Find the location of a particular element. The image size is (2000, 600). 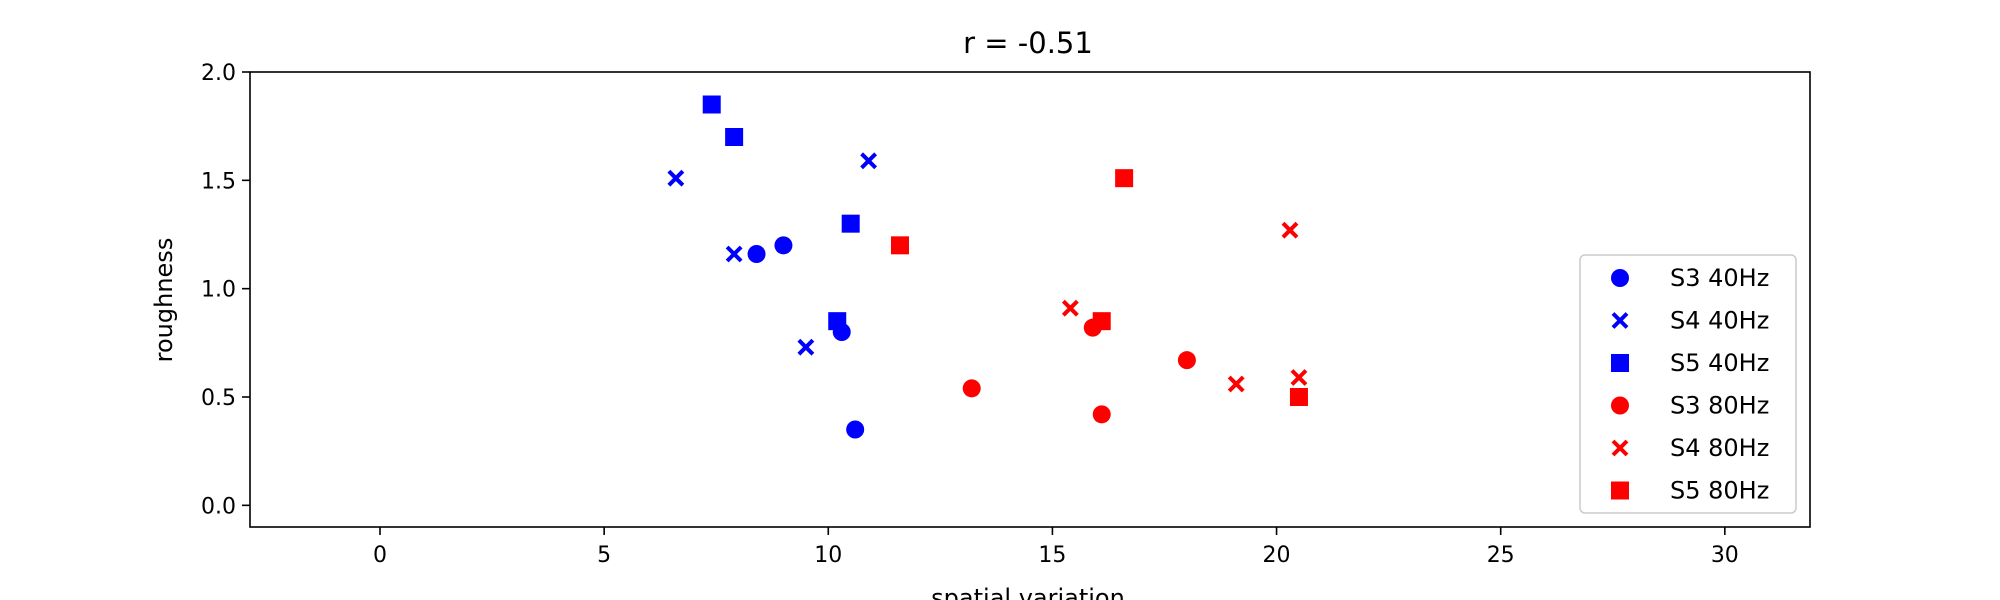

legend-label: S4 40Hz is located at coordinates (1719, 321).